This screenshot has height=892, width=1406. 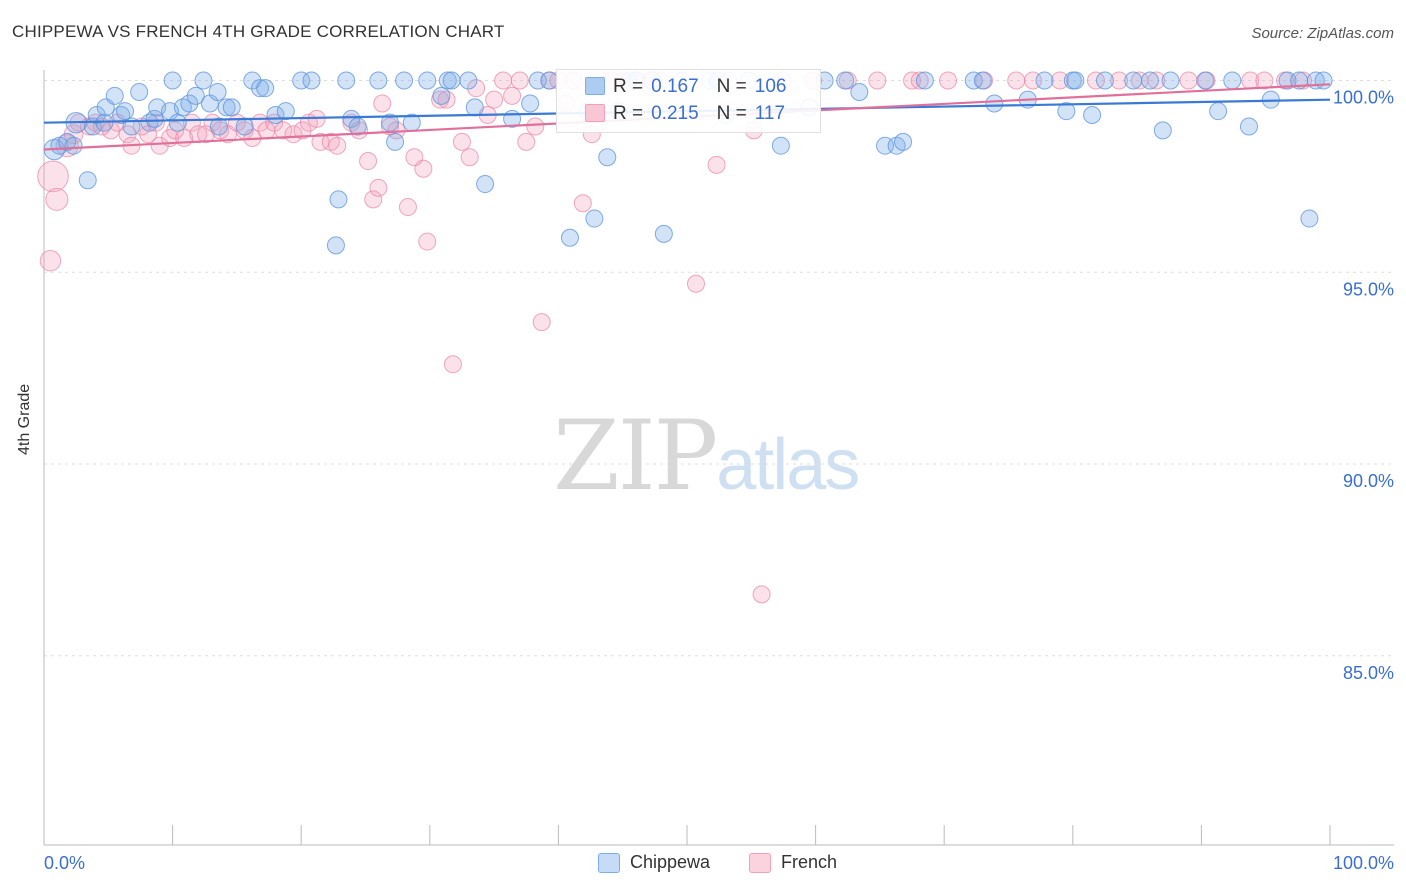 What do you see at coordinates (635, 456) in the screenshot?
I see `watermark-zip: ZIP` at bounding box center [635, 456].